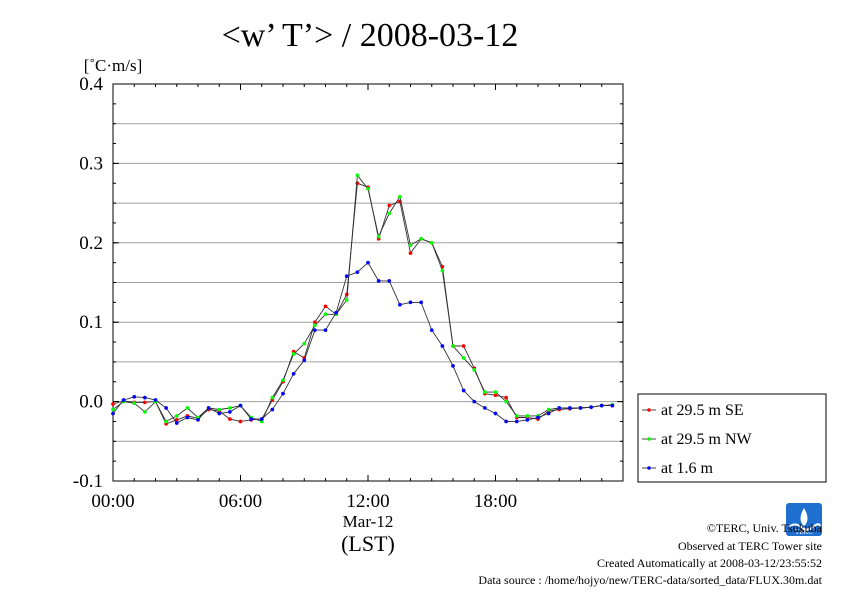  Describe the element at coordinates (707, 439) in the screenshot. I see `legend-label: at 29.5 m NW` at that location.